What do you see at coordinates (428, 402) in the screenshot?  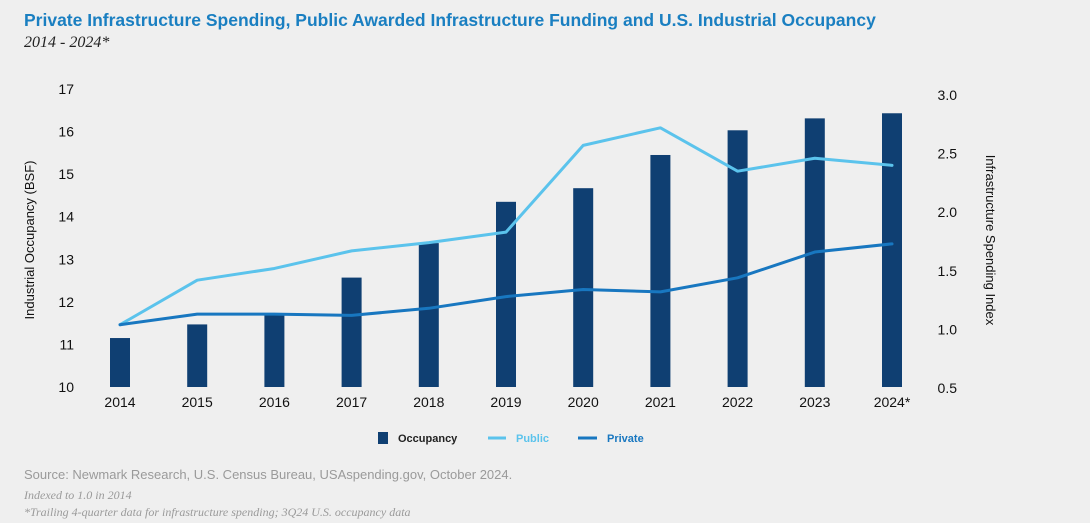 I see `x-tick-label: 2018` at bounding box center [428, 402].